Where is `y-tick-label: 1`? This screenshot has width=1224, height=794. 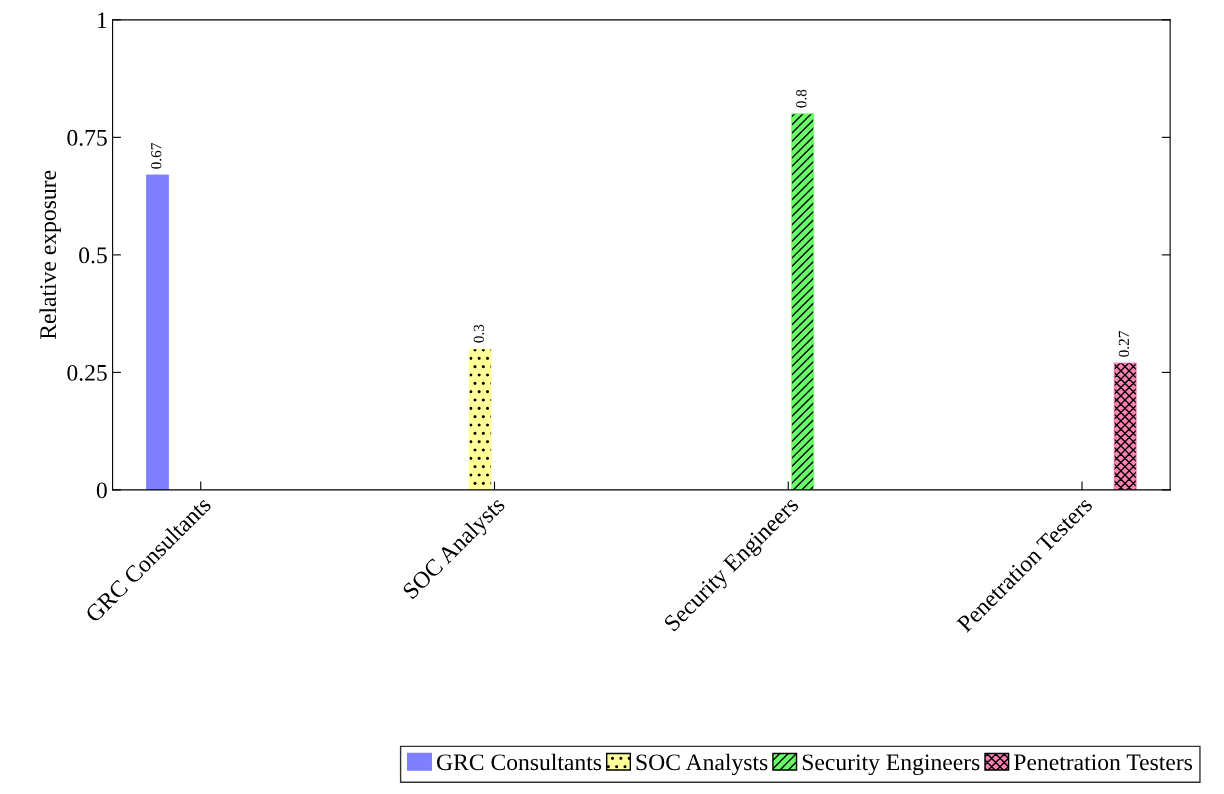 y-tick-label: 1 is located at coordinates (102, 20).